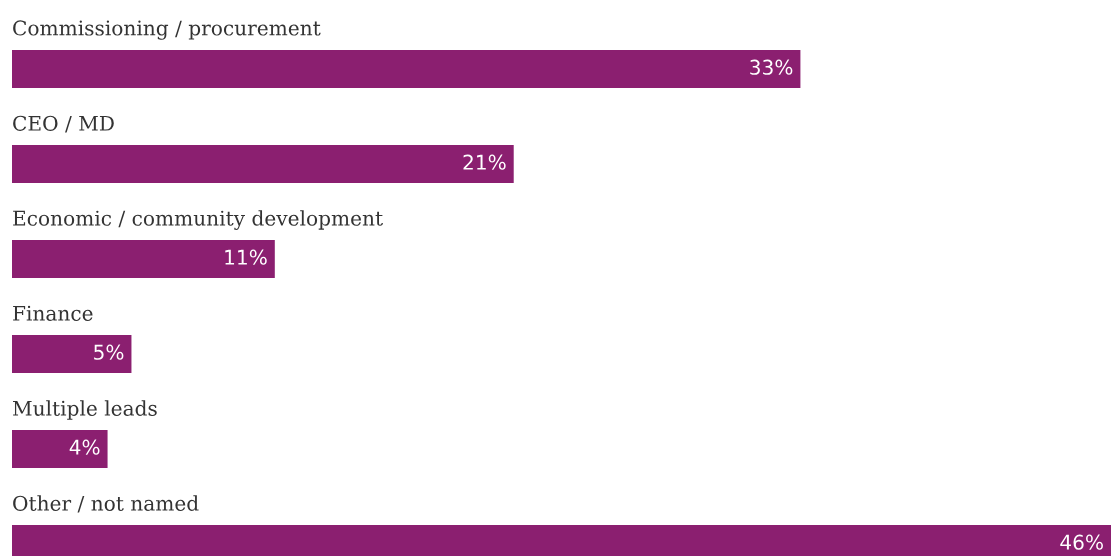  What do you see at coordinates (53, 313) in the screenshot?
I see `y-tick-label: Finance` at bounding box center [53, 313].